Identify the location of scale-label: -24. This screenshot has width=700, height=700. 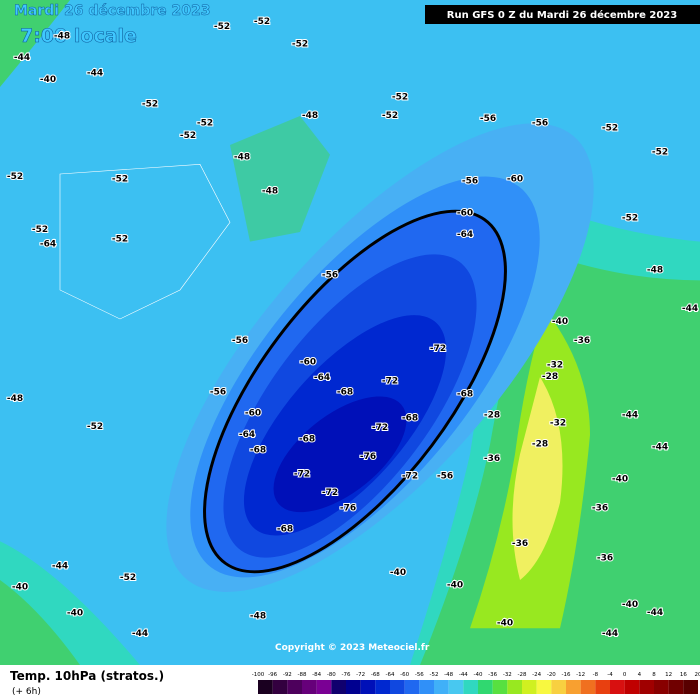
(536, 675).